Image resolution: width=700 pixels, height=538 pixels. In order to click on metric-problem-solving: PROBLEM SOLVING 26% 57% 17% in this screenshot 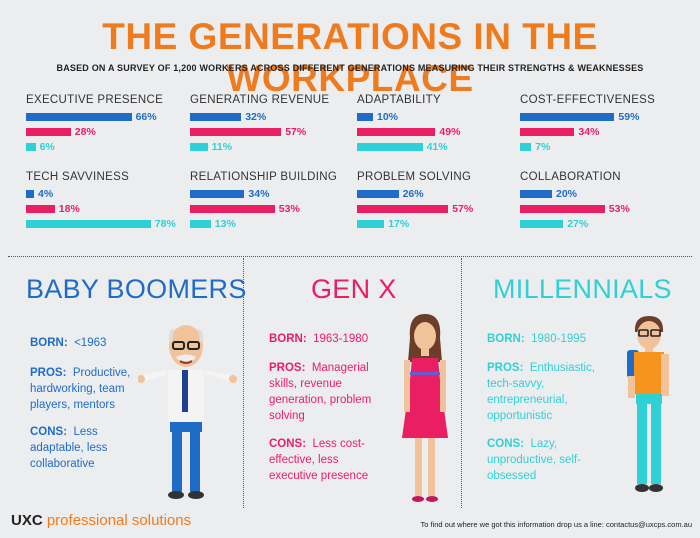, I will do `click(432, 201)`.